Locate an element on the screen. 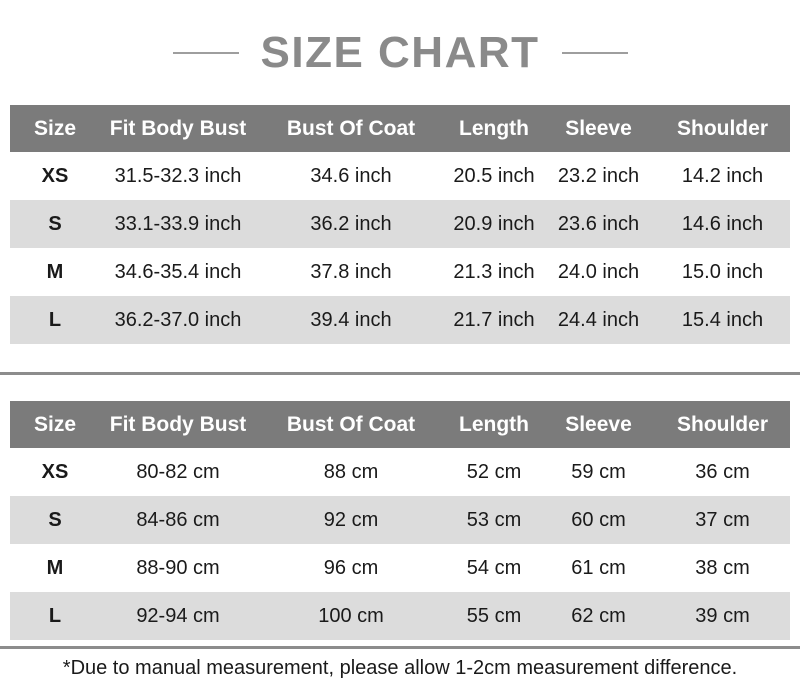 The height and width of the screenshot is (685, 800). value-cell: 53 cm is located at coordinates (494, 519).